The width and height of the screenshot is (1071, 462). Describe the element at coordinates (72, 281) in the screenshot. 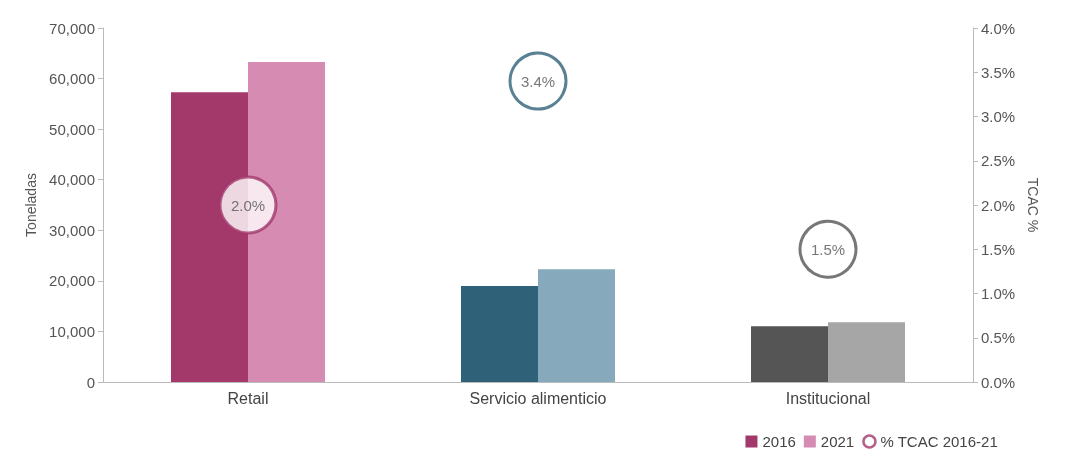

I see `y-tick-label: 20,000` at that location.